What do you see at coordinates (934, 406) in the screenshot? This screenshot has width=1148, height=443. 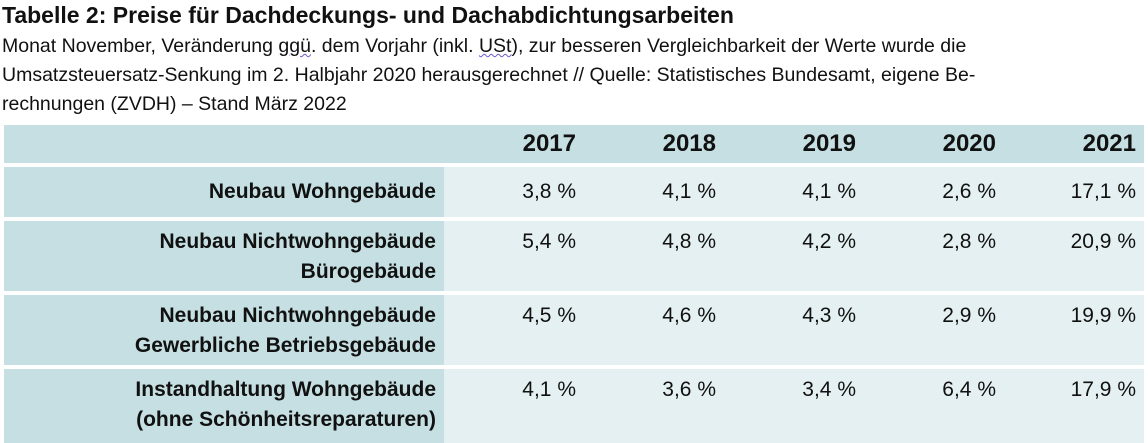 I see `value-cell: 6,4 %` at bounding box center [934, 406].